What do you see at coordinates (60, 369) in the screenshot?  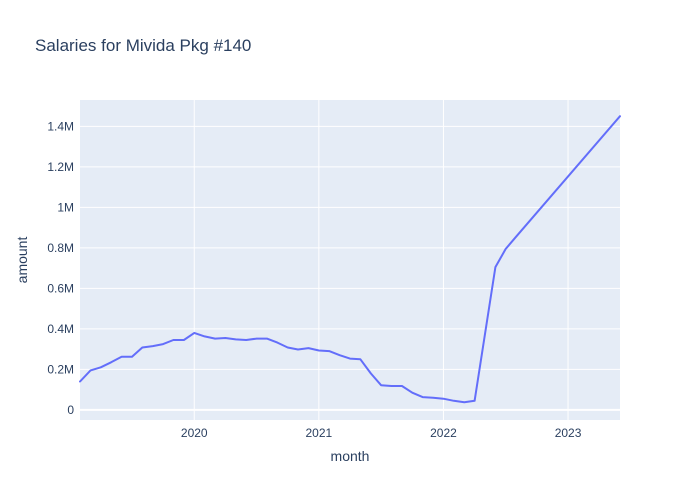 I see `y-tick-label: 0.2M` at bounding box center [60, 369].